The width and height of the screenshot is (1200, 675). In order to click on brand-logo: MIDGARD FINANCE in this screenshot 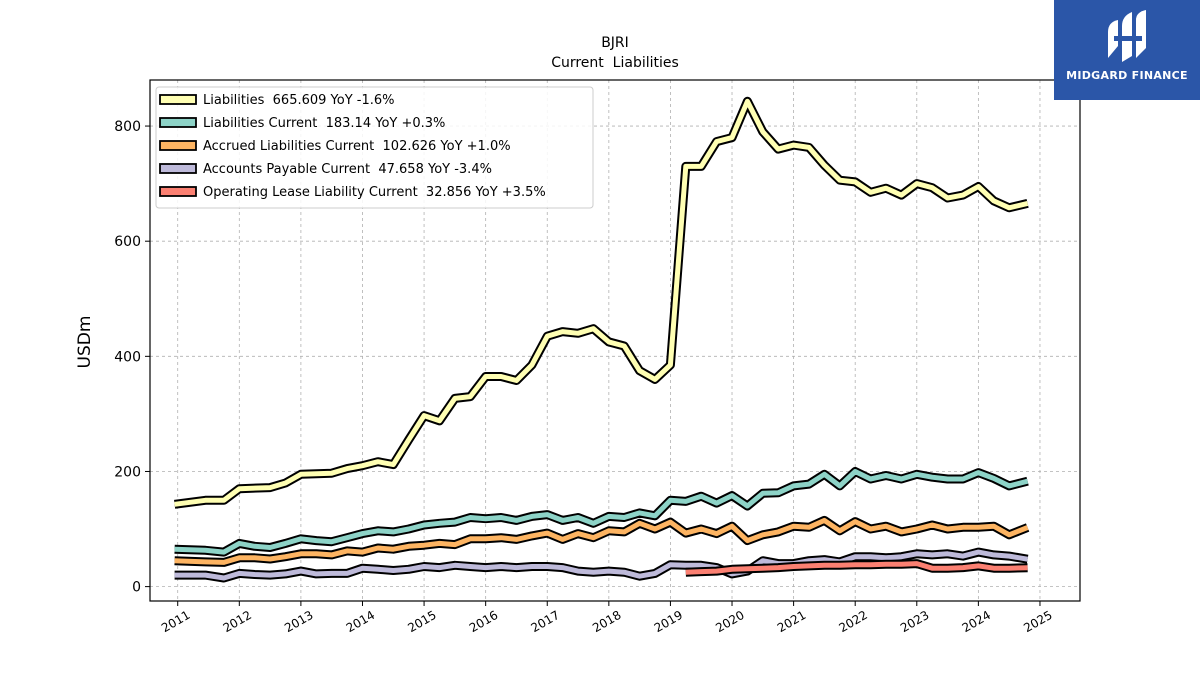, I will do `click(1127, 50)`.